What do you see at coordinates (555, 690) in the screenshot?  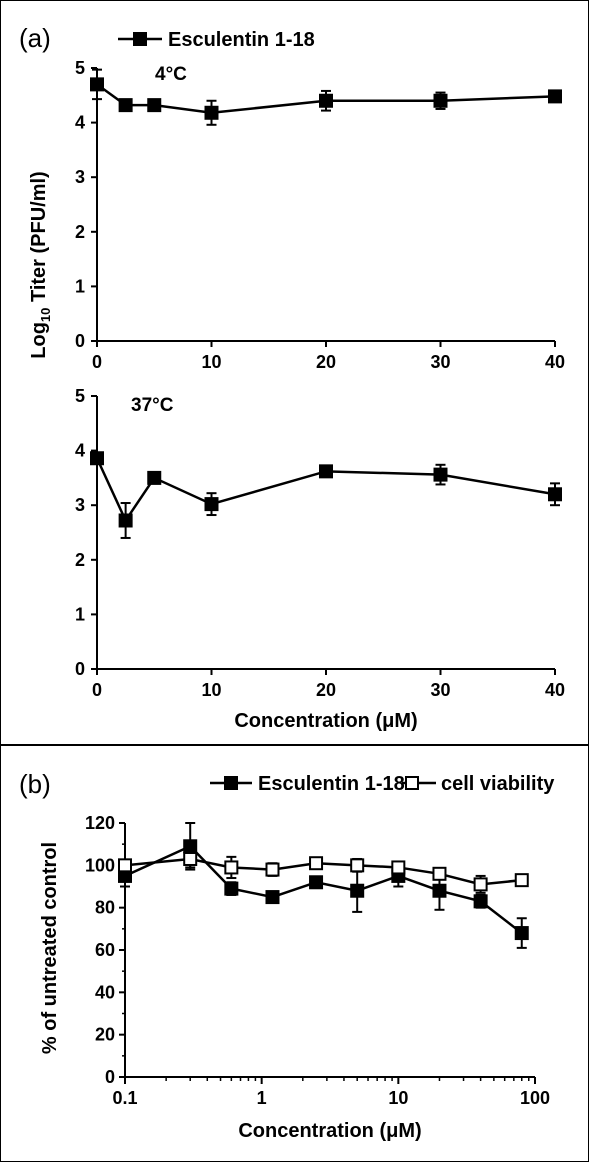 I see `a1-x-tick-label: 40` at bounding box center [555, 690].